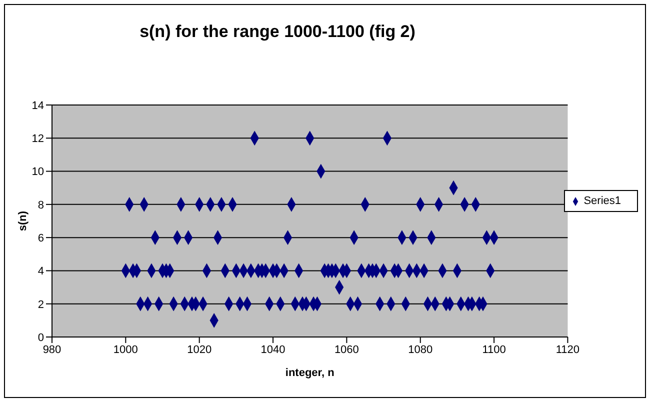 The image size is (650, 402). Describe the element at coordinates (41, 272) in the screenshot. I see `y-tick-label: 4` at that location.